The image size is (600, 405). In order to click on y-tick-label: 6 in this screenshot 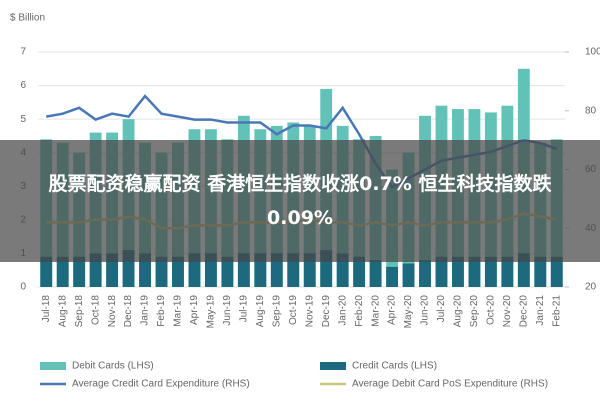, I will do `click(23, 85)`.